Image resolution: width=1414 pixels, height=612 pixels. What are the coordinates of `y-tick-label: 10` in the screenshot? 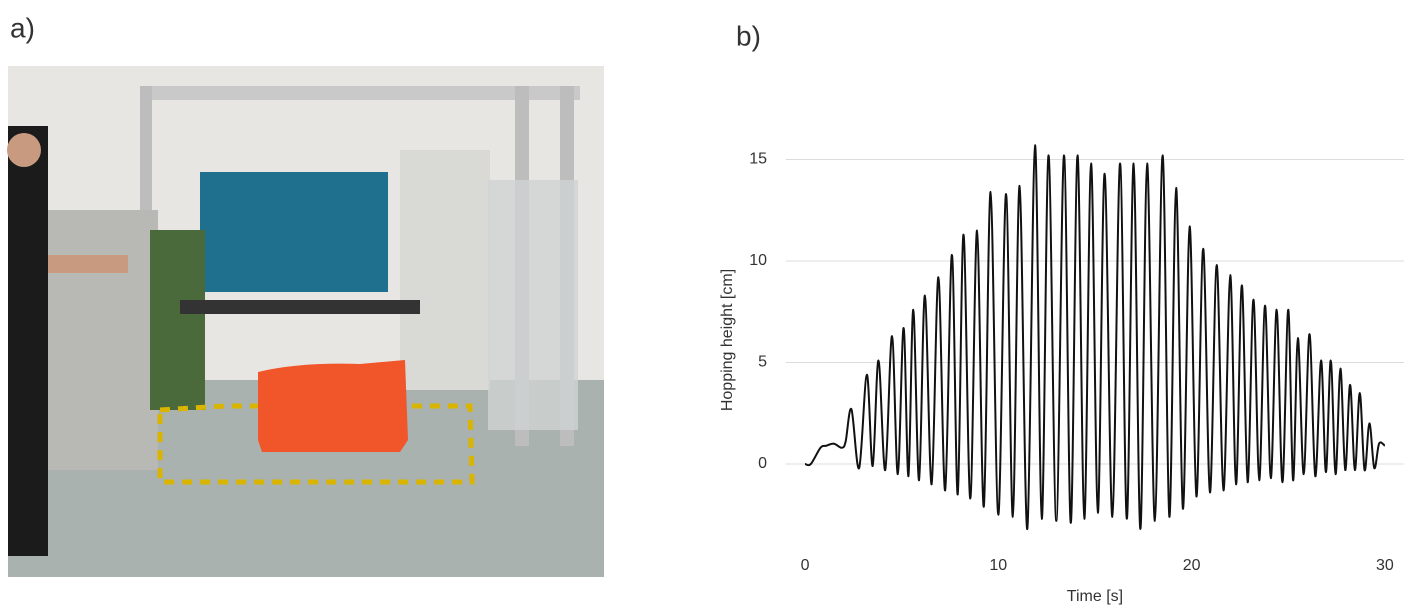 It's located at (758, 260).